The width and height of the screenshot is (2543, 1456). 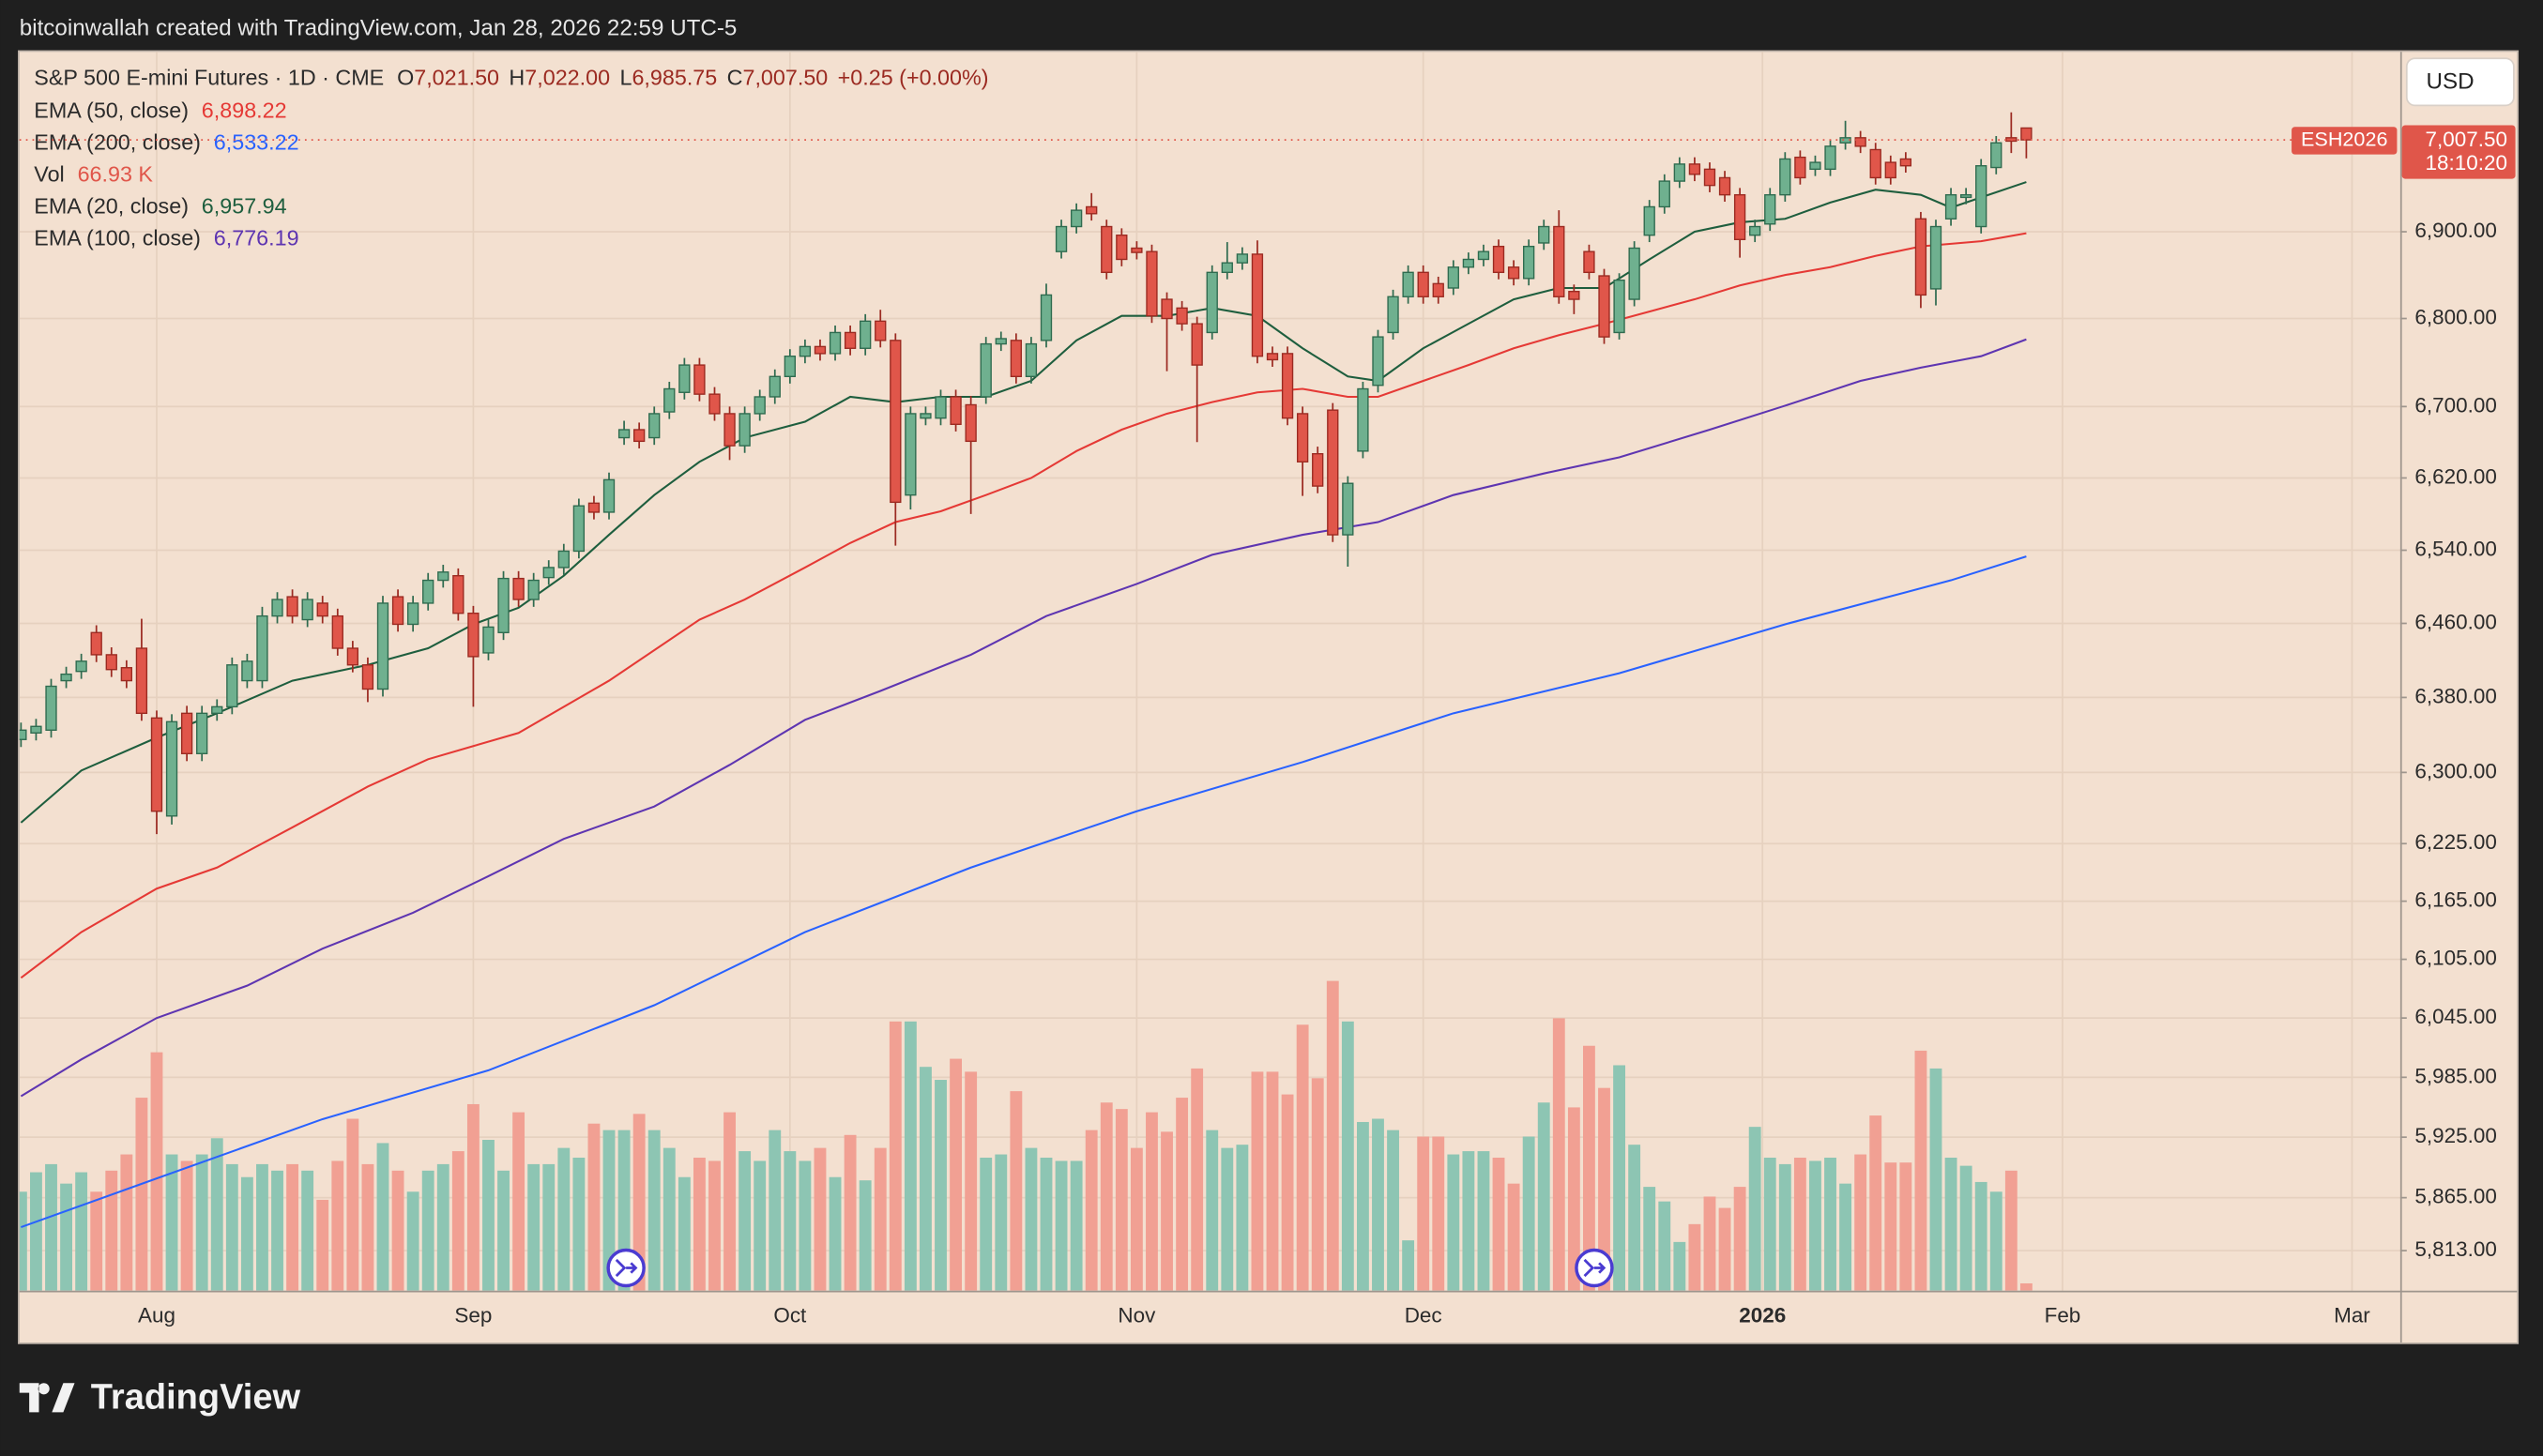 I want to click on y-tick-label: 6,460.00, so click(x=2455, y=621).